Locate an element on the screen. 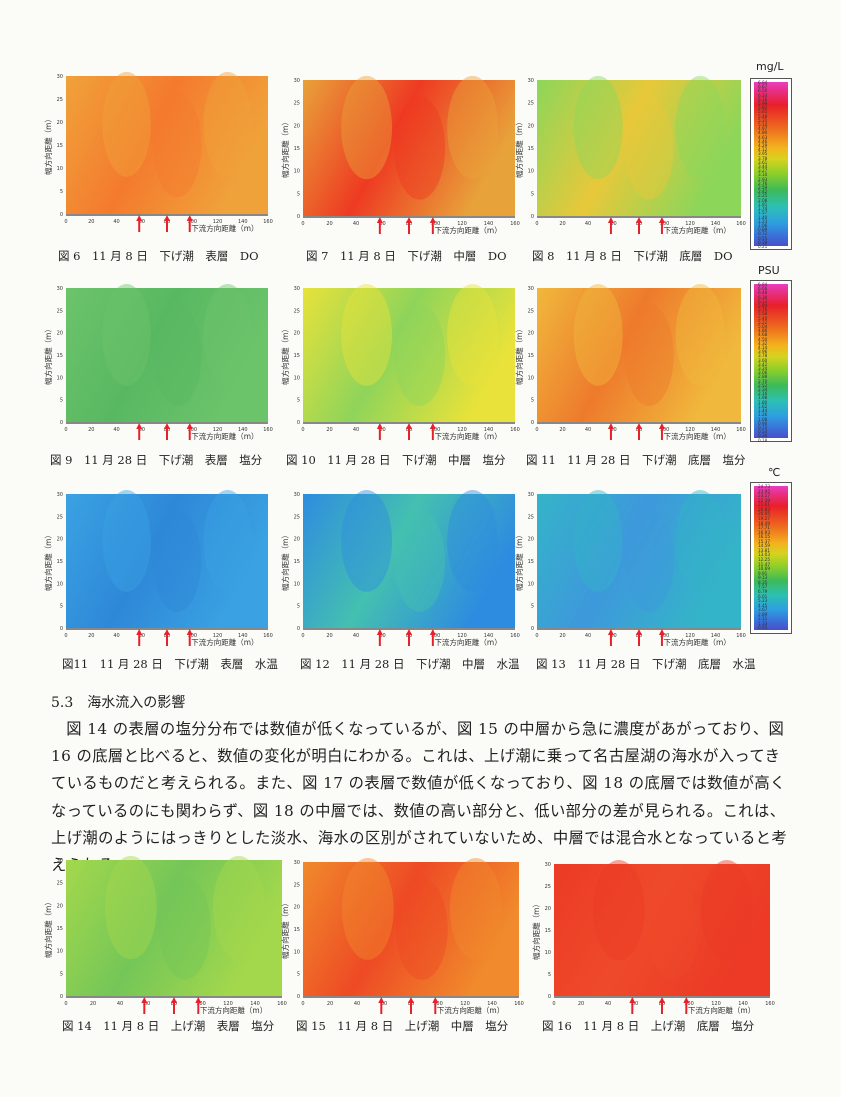 The image size is (841, 1097). colorbar-tick: 0.18 is located at coordinates (763, 440).